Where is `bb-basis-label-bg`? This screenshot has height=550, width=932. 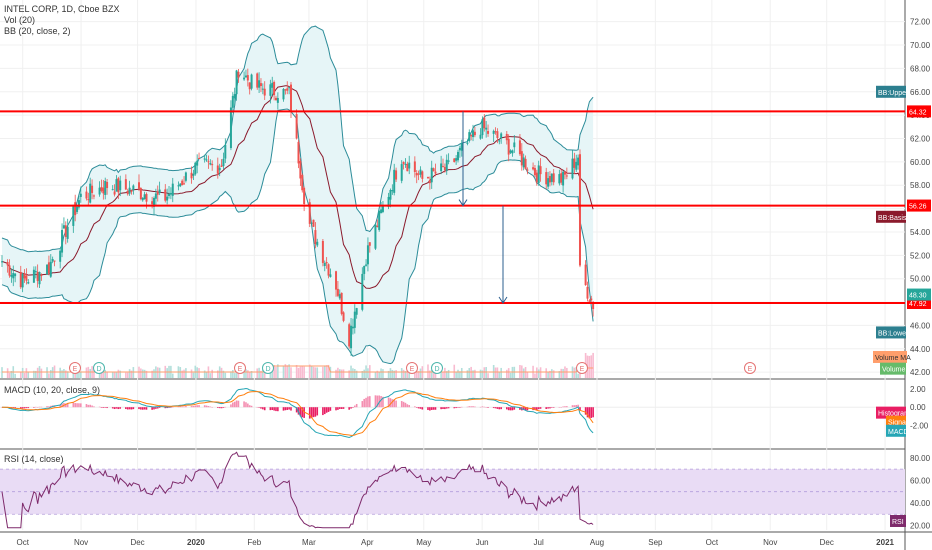
bb-basis-label-bg is located at coordinates (891, 216).